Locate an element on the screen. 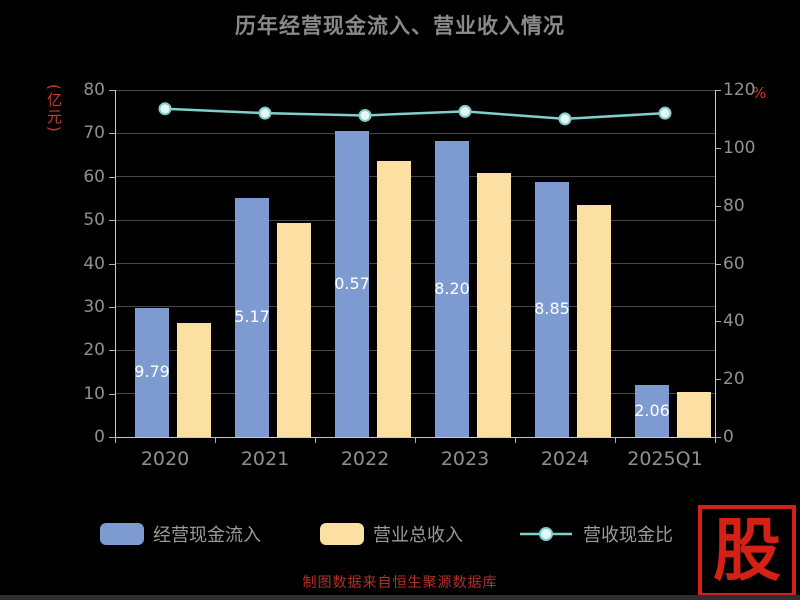 Image resolution: width=800 pixels, height=600 pixels. x-axis-label: 2024 is located at coordinates (565, 459).